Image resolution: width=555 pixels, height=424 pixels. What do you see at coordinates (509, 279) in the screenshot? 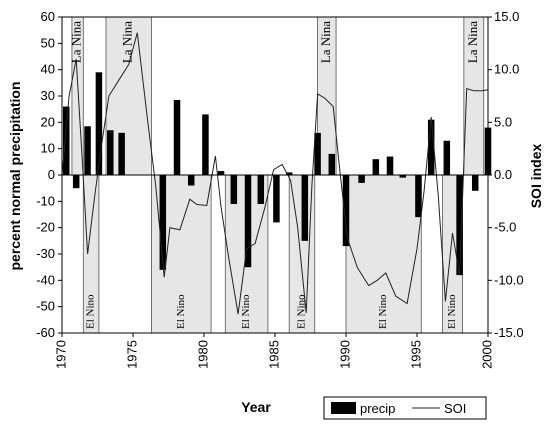
I see `y-right-tick-label: -10.0` at bounding box center [509, 279].